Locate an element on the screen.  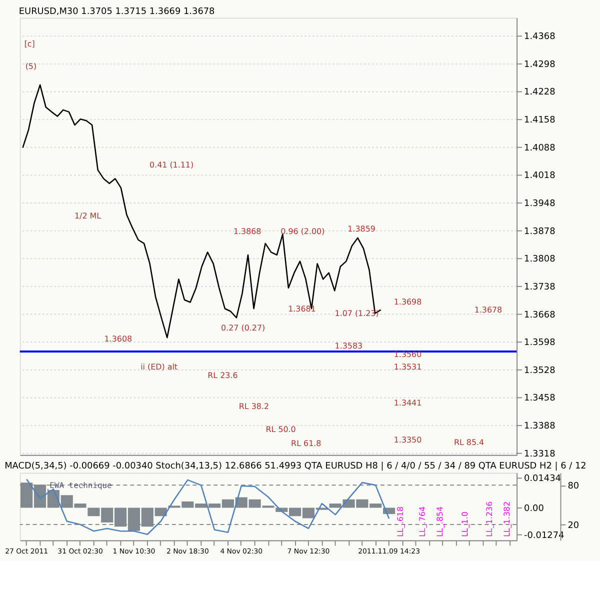
annotation: 0.96 (2.00) is located at coordinates (302, 231).